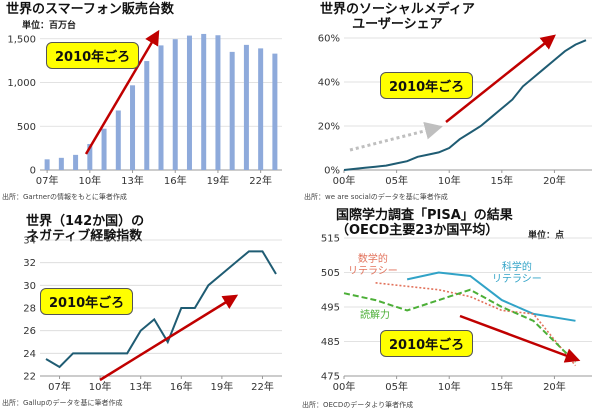  I want to click on bar-2013, so click(133, 127).